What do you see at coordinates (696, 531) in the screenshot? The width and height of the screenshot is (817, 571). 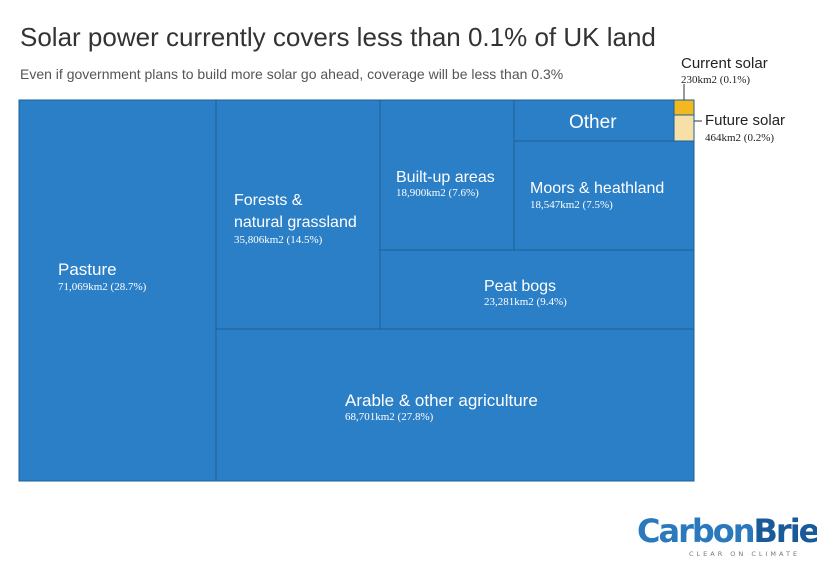 I see `logo-part1: Carbon` at bounding box center [696, 531].